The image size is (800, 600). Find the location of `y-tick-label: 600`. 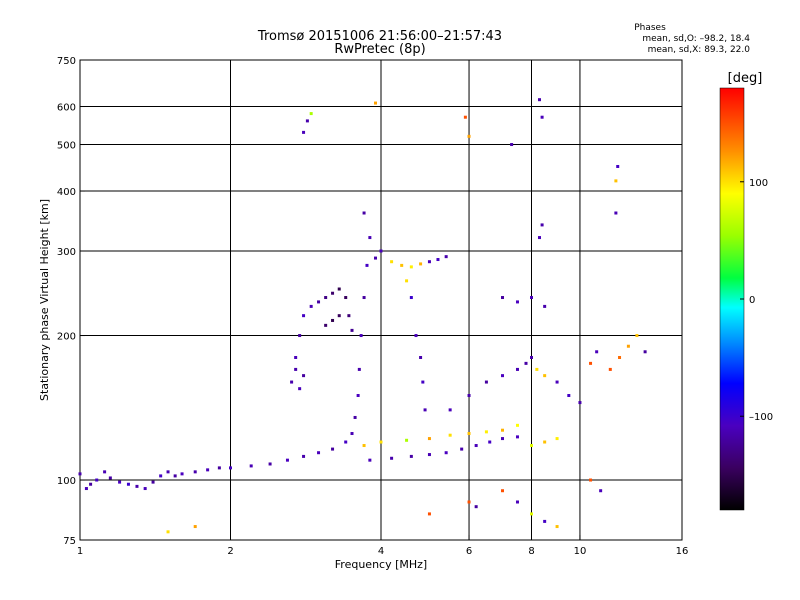

y-tick-label: 600 is located at coordinates (66, 108).